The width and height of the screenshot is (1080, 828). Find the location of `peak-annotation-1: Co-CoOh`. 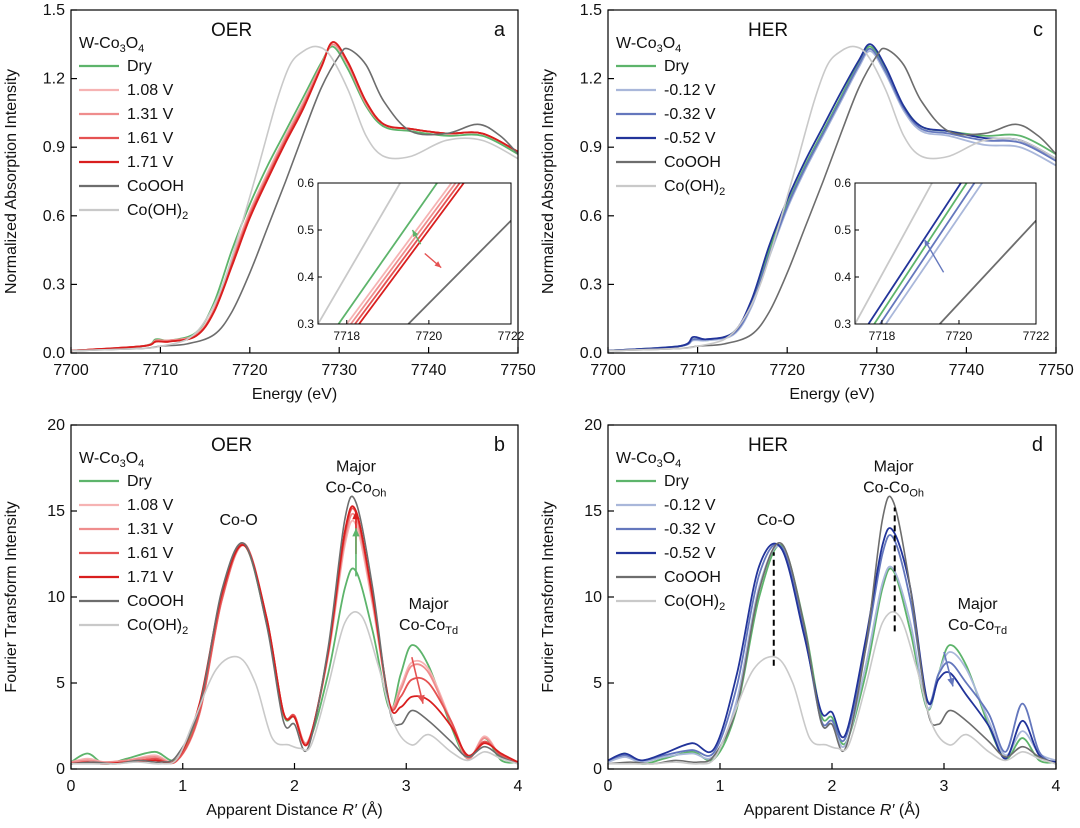

peak-annotation-1: Co-CoOh is located at coordinates (893, 489).